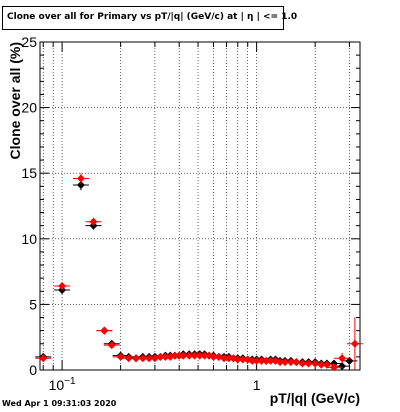 This screenshot has height=412, width=400. I want to click on y-tick-label: 10, so click(29, 239).